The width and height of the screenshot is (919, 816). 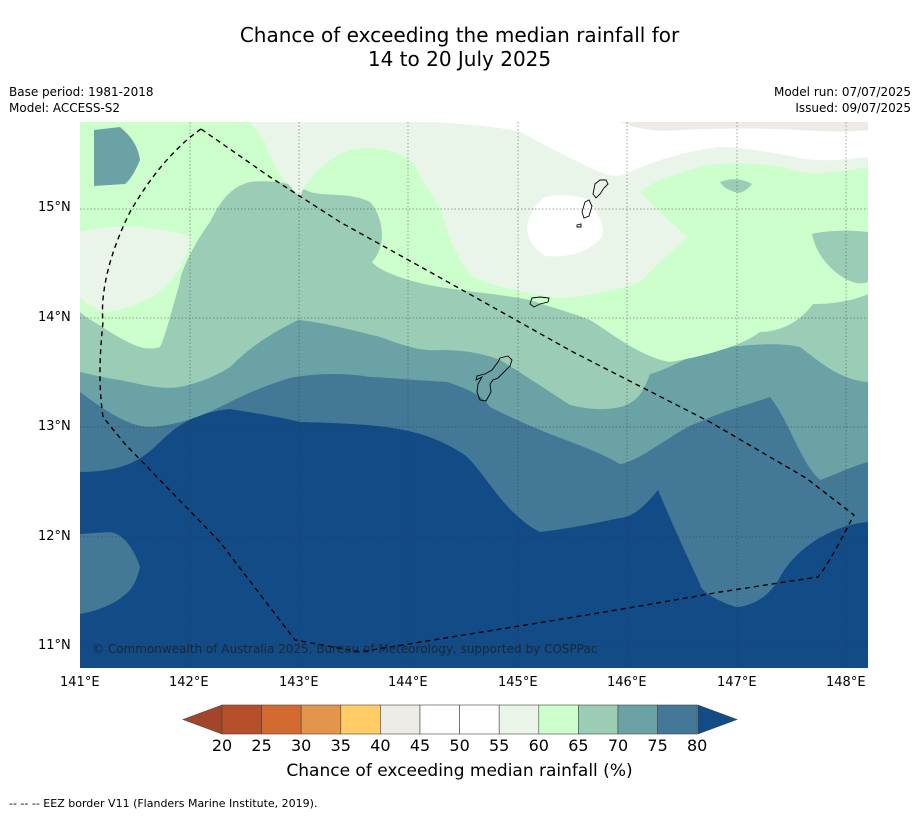 I want to click on map-title-line2: 14 to 20 July 2025, so click(x=459, y=59).